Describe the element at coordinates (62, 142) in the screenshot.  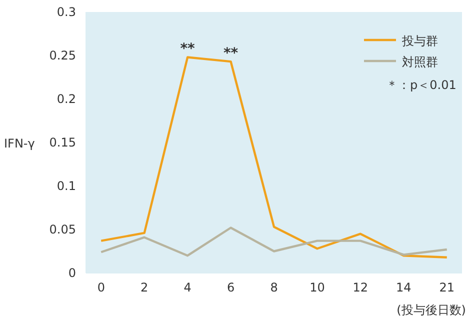
I see `y-tick-label: 0.15` at that location.